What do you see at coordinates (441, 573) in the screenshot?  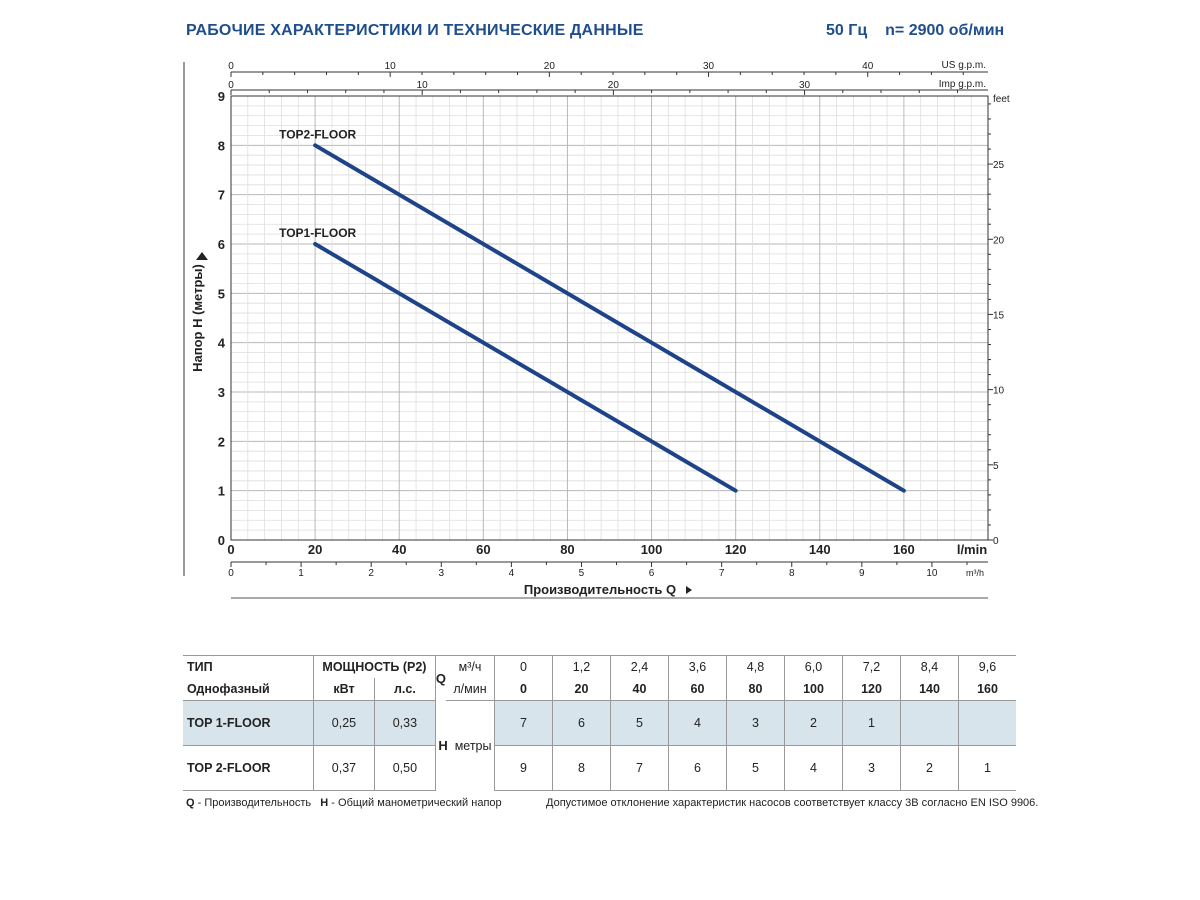 I see `m3h-tick-label: 3` at bounding box center [441, 573].